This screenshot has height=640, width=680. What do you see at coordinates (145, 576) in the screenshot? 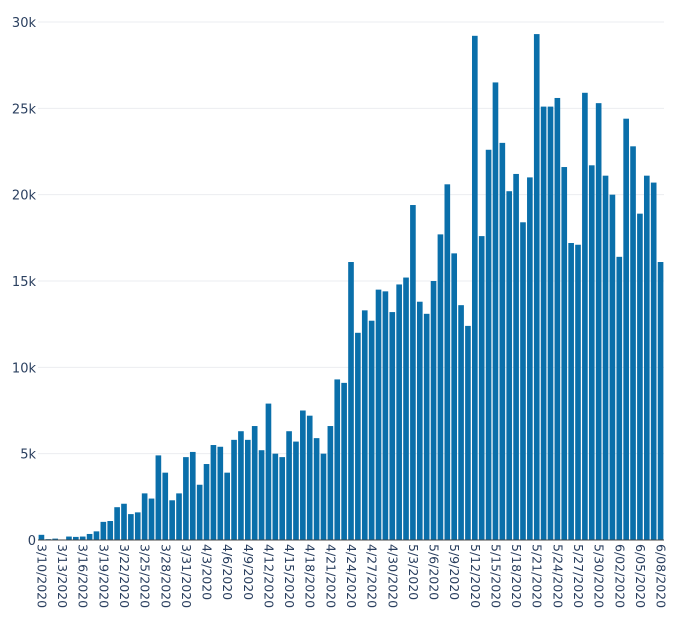
I see `x-tick-label: 3/25/2020` at bounding box center [145, 576].